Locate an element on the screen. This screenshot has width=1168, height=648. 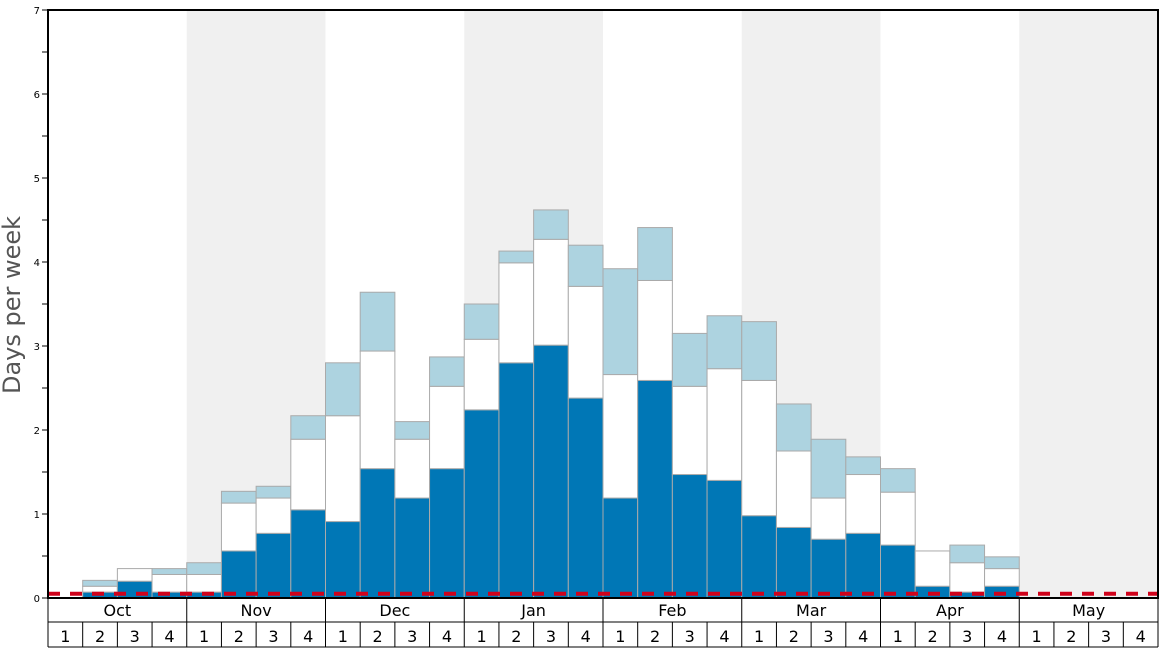
month-band-may is located at coordinates (1088, 304).